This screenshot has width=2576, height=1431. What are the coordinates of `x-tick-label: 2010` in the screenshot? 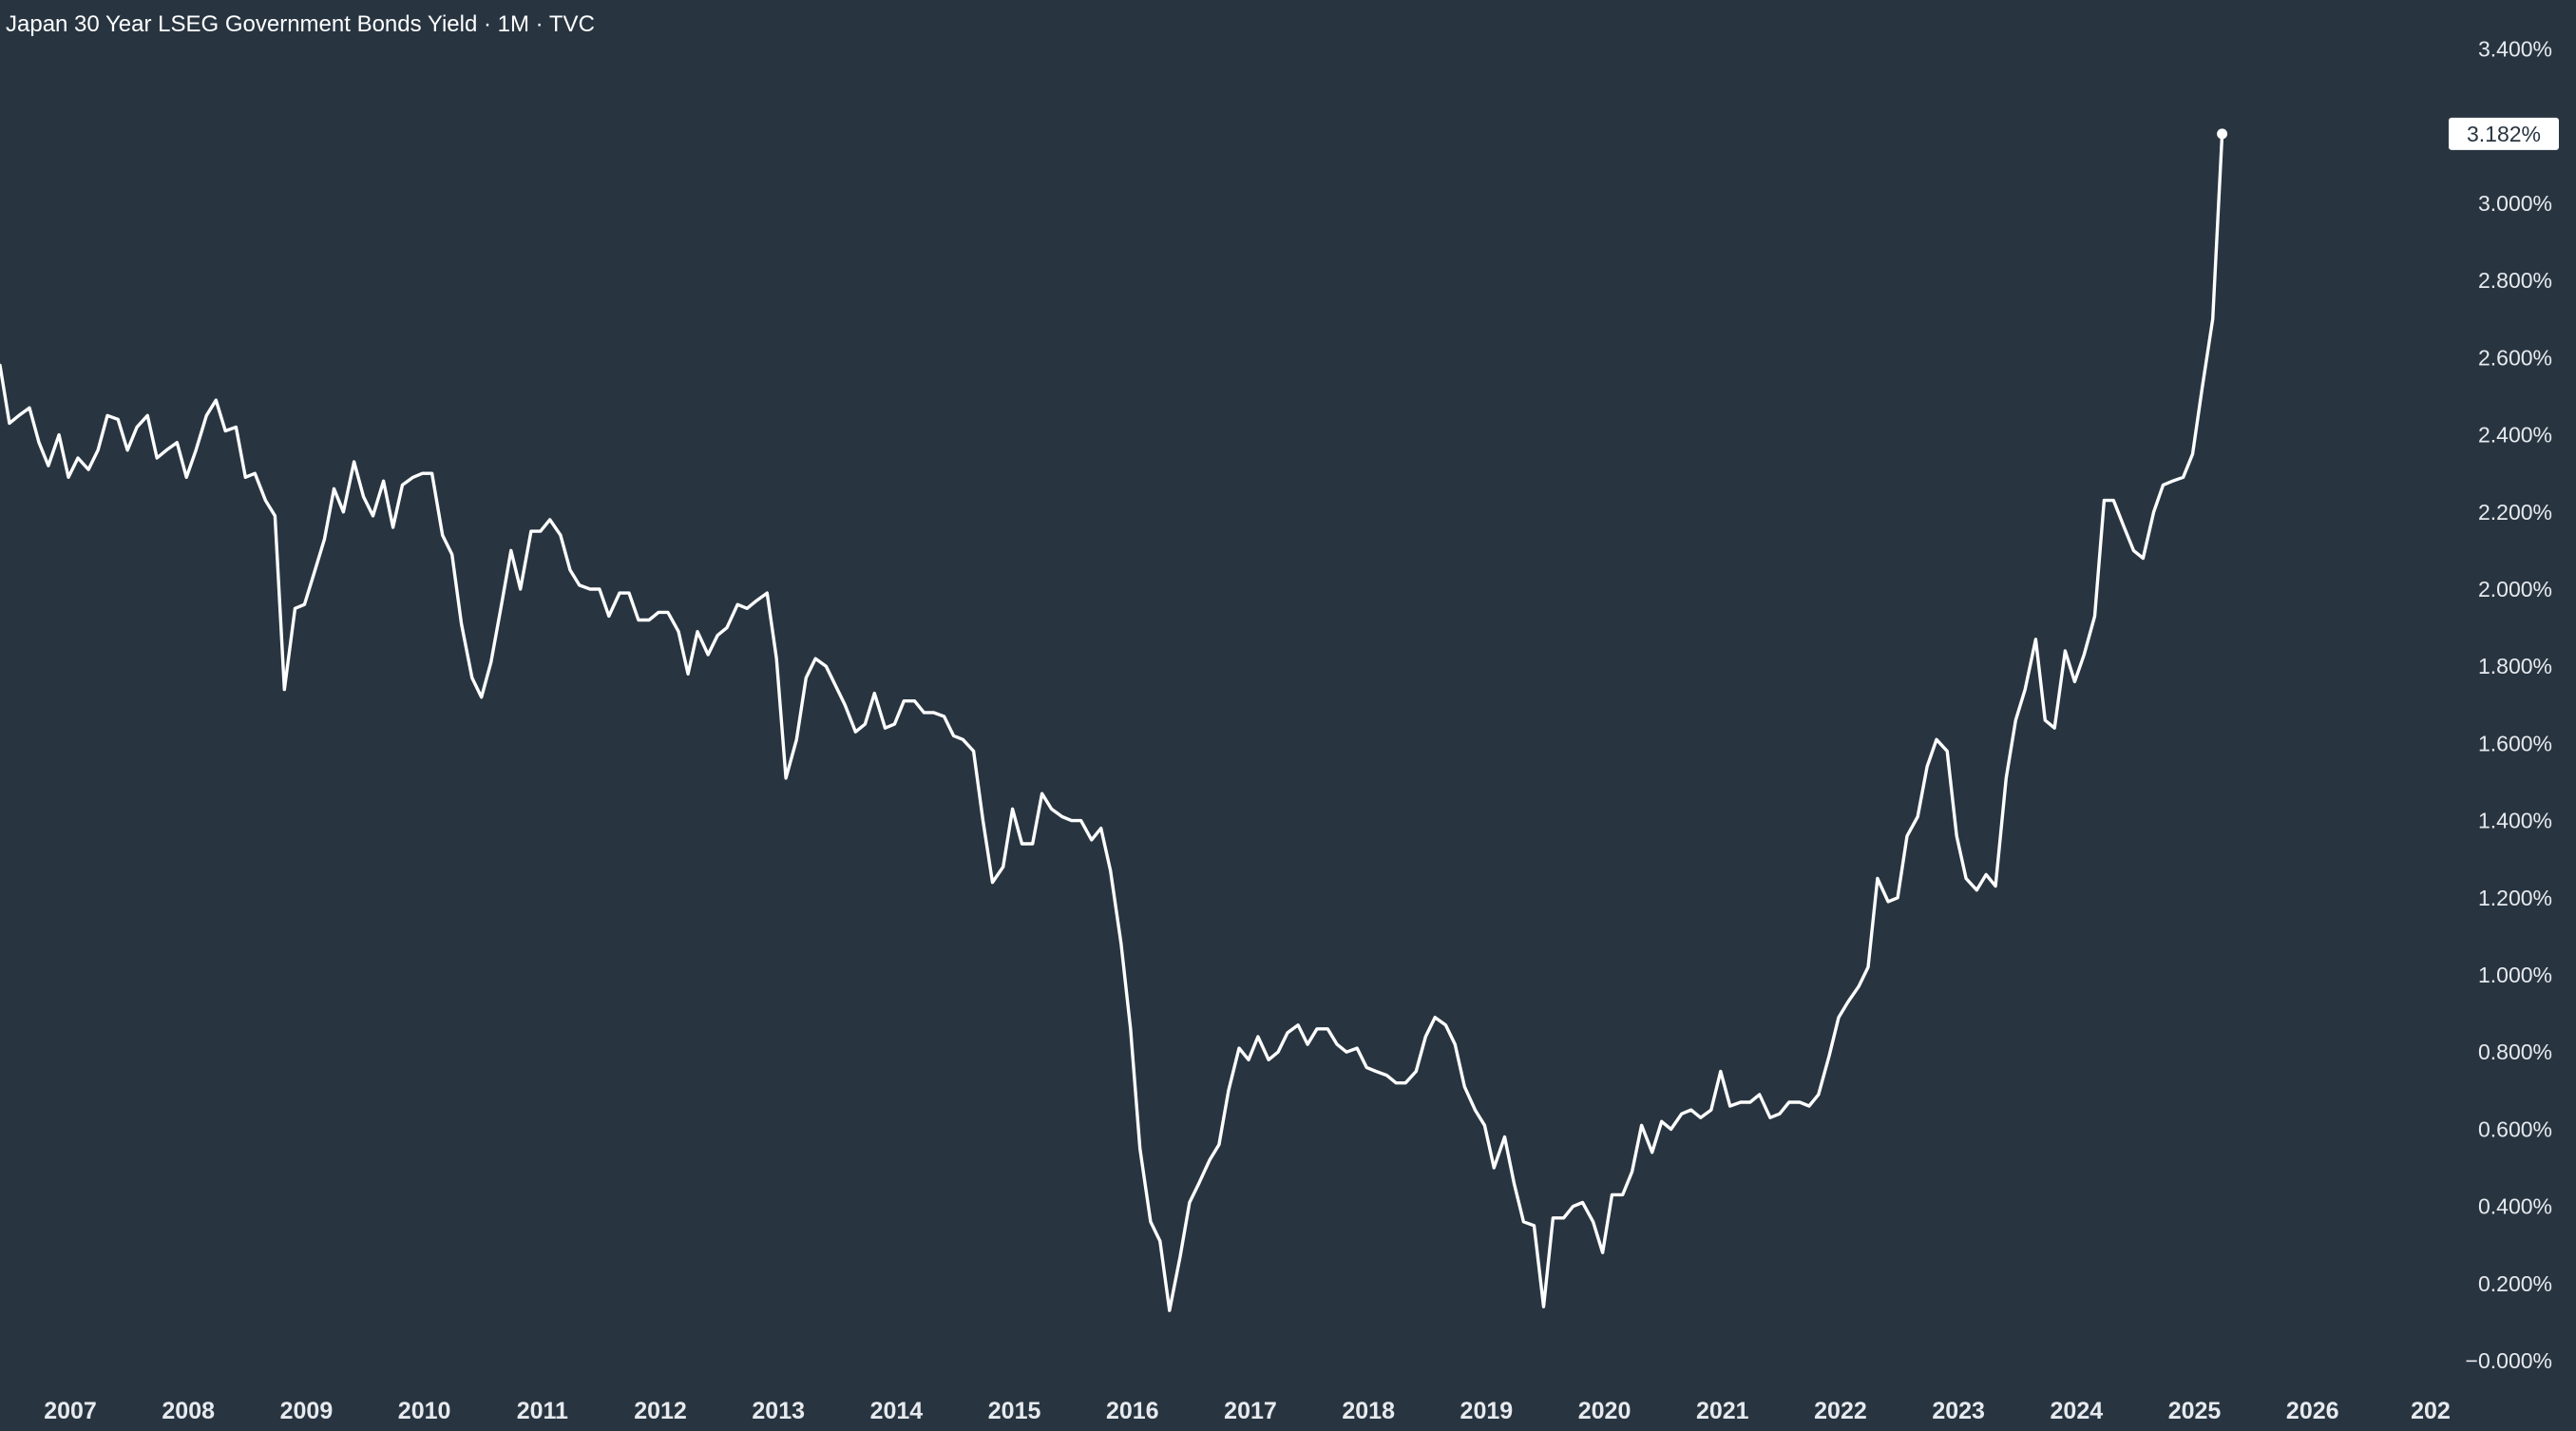 It's located at (424, 1411).